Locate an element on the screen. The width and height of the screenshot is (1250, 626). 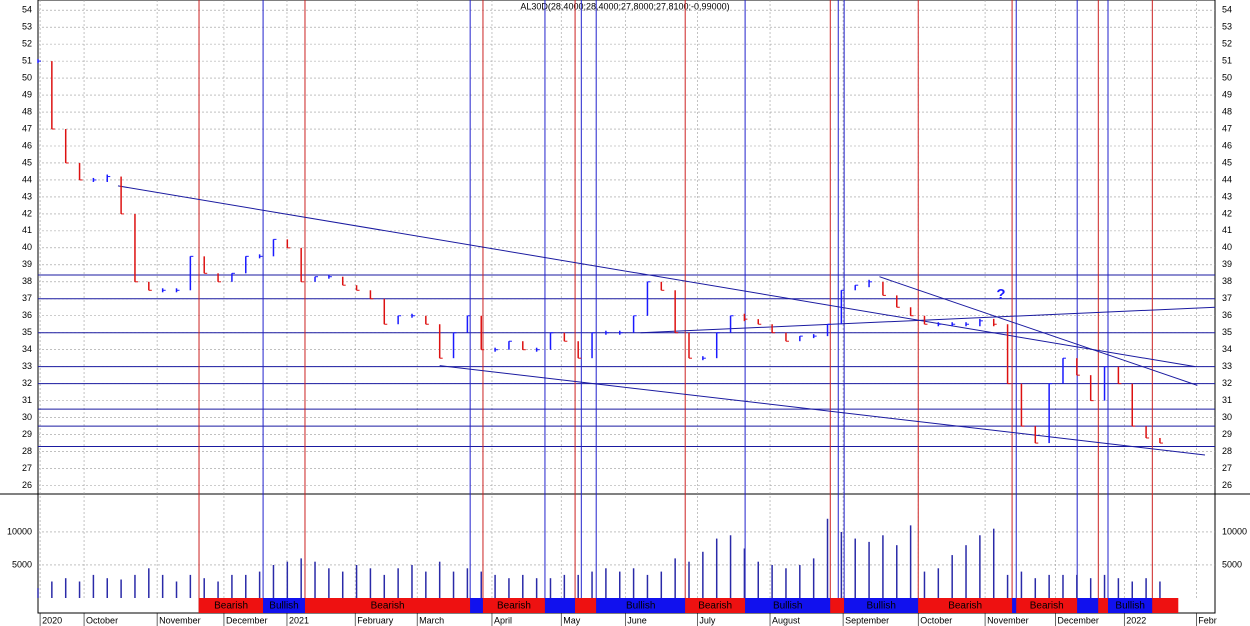
y-tick-label: 37 is located at coordinates (27, 298).